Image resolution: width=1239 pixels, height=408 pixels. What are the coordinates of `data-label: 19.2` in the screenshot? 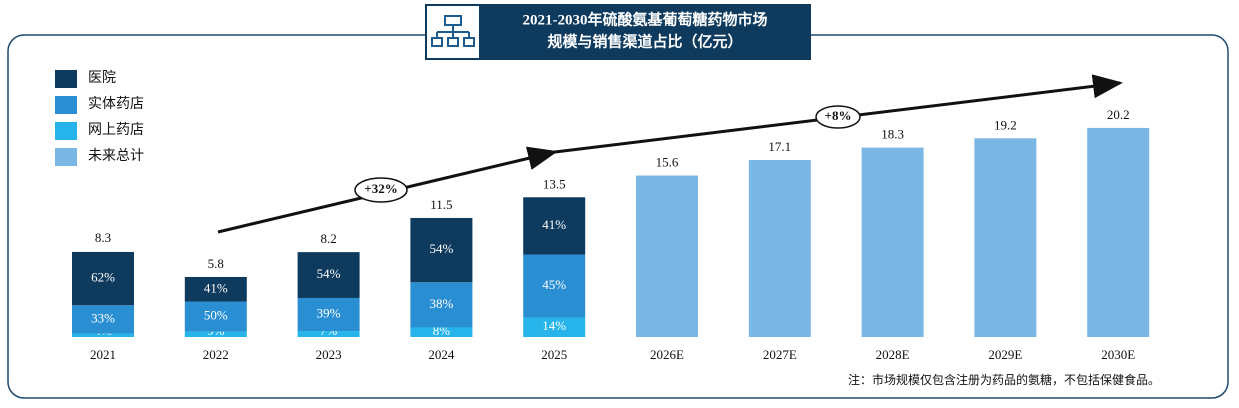 It's located at (1005, 124).